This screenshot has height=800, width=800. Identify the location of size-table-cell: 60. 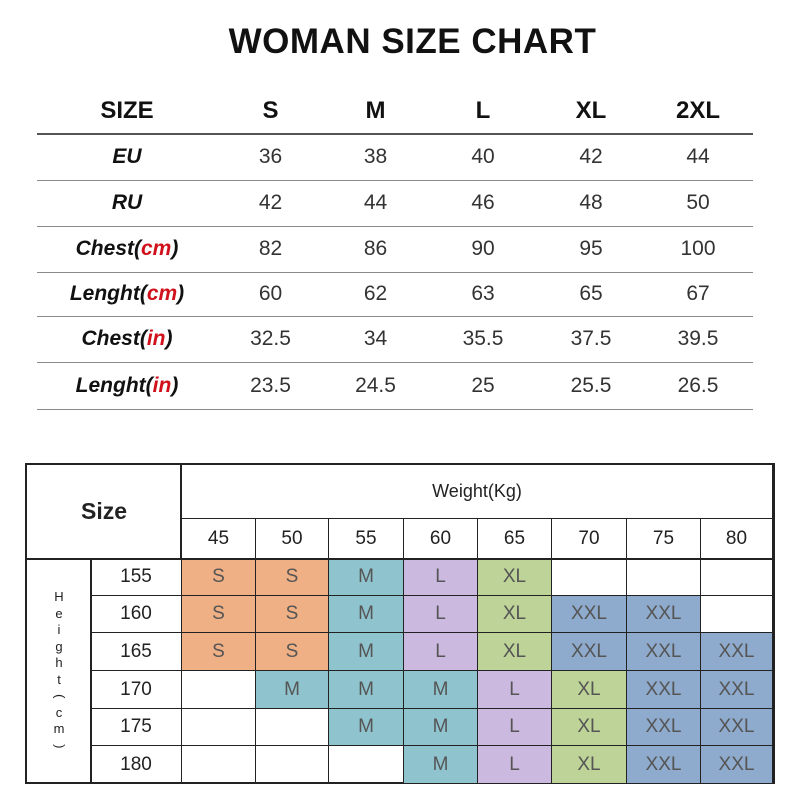
(270, 294).